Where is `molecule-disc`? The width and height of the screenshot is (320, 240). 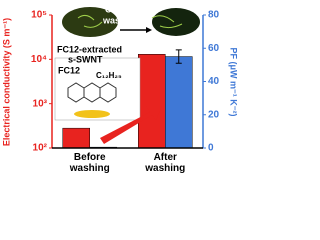 molecule-disc is located at coordinates (92, 114).